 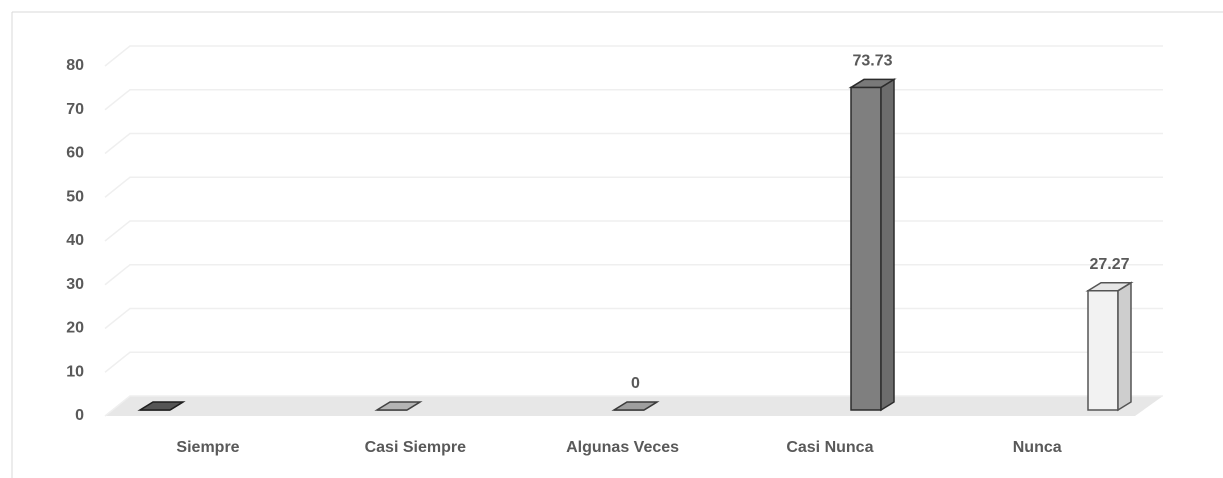 I want to click on y-tick-label: 0, so click(x=79, y=415).